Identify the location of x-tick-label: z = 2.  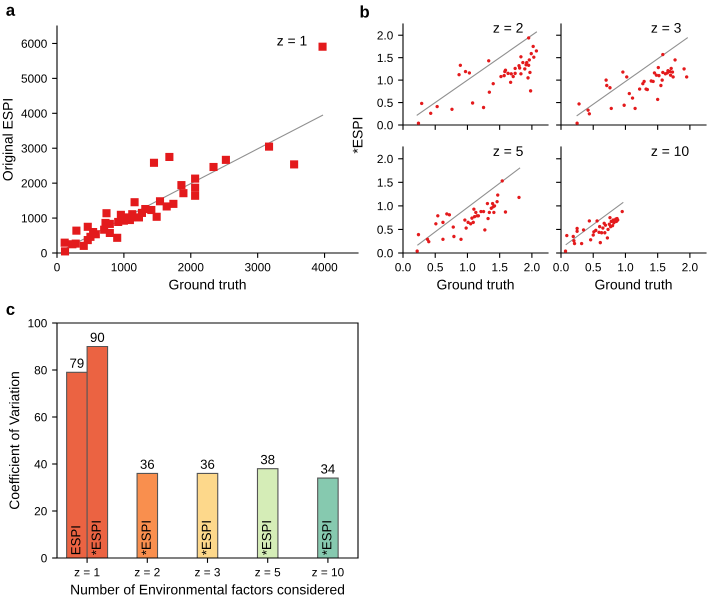
(147, 572).